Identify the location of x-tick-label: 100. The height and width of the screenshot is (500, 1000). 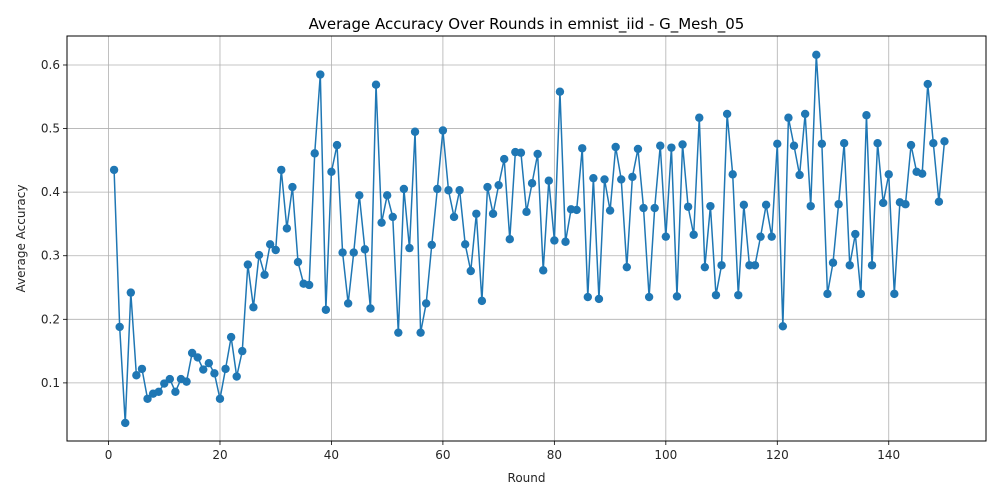
(665, 455).